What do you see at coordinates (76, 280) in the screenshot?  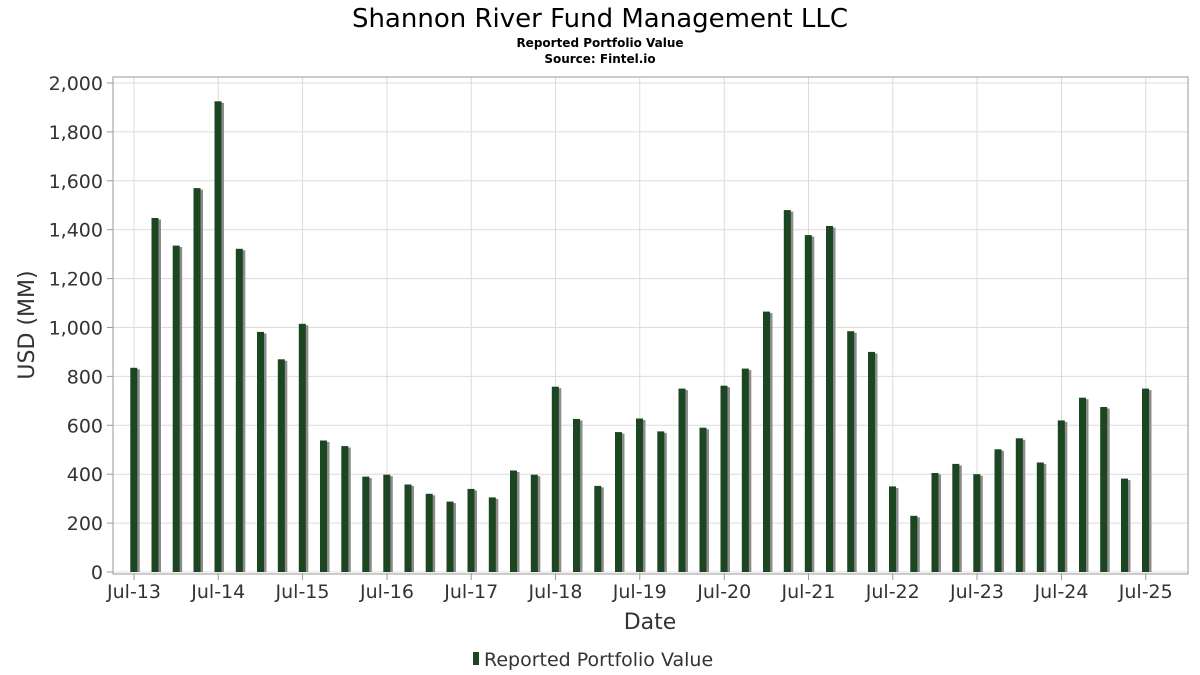 I see `y-tick-label: 1,200` at bounding box center [76, 280].